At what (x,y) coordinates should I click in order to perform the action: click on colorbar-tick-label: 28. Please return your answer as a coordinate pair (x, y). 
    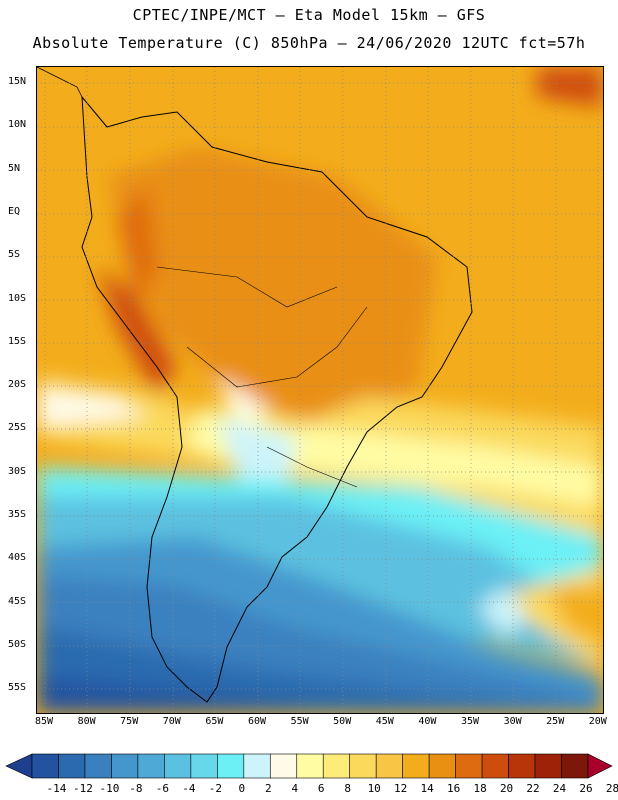
    Looking at the image, I should click on (611, 788).